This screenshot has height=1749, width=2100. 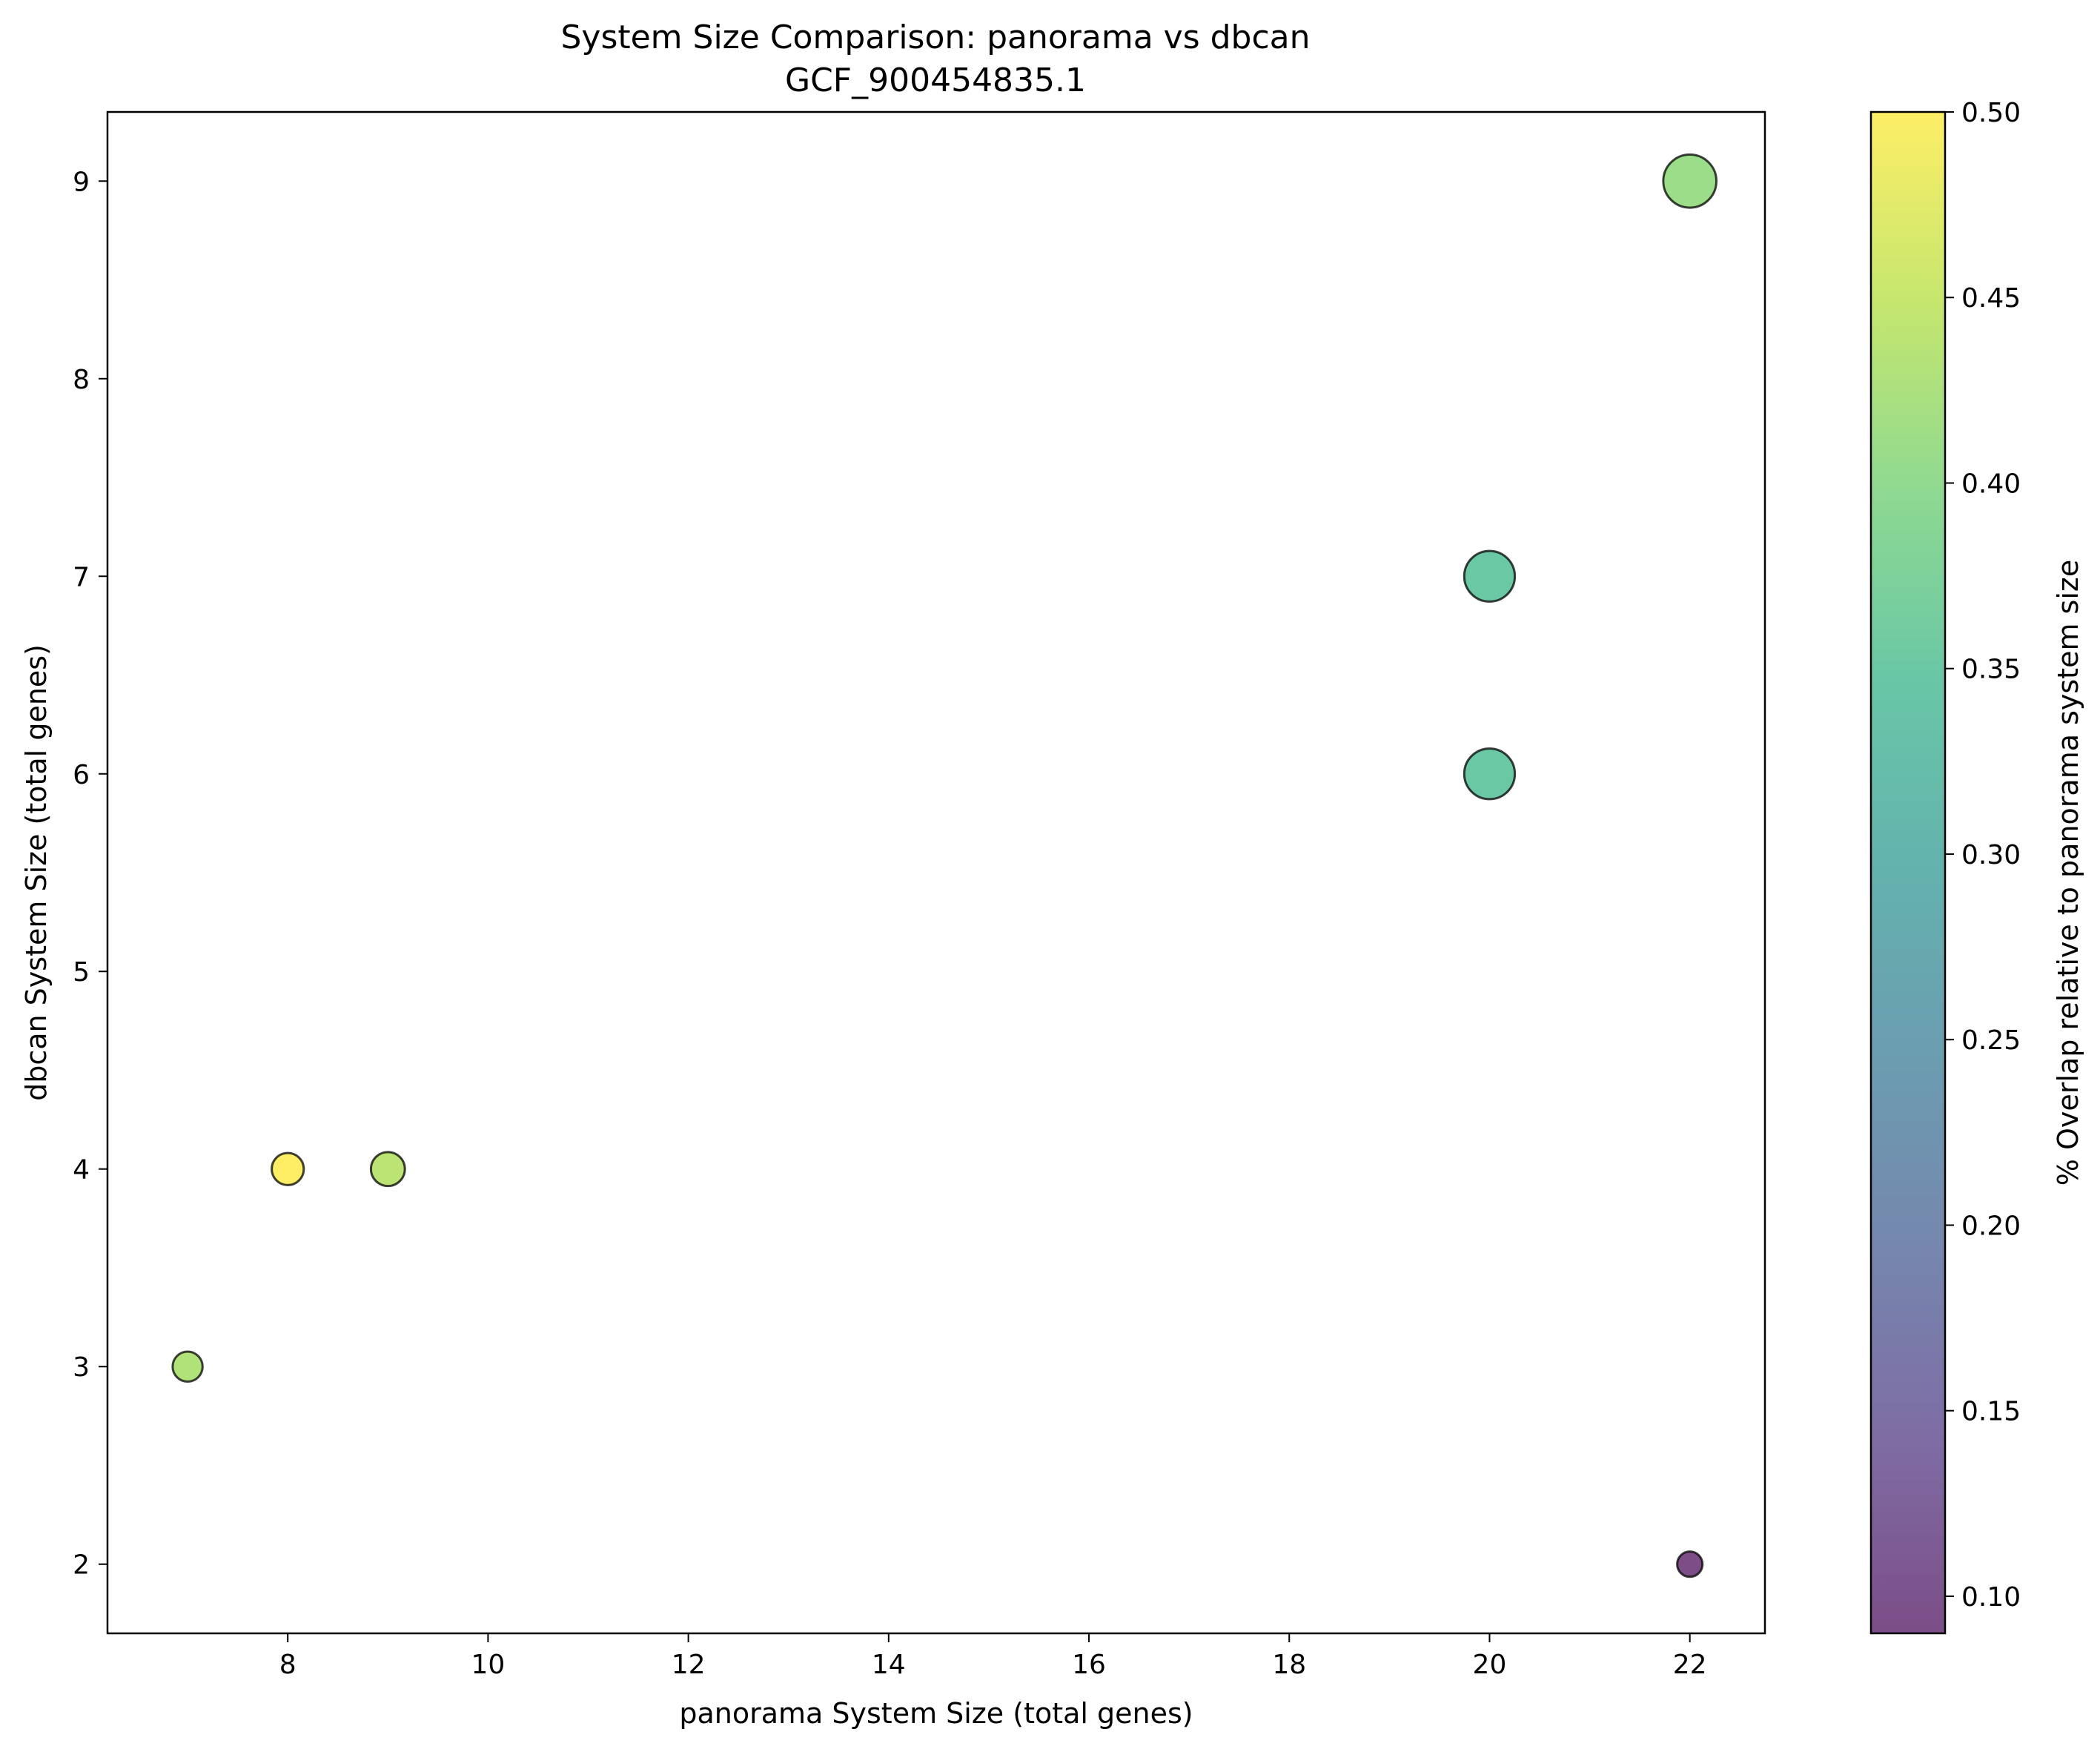 What do you see at coordinates (36, 872) in the screenshot?
I see `y-axis-label: dbcan System Size (total genes)` at bounding box center [36, 872].